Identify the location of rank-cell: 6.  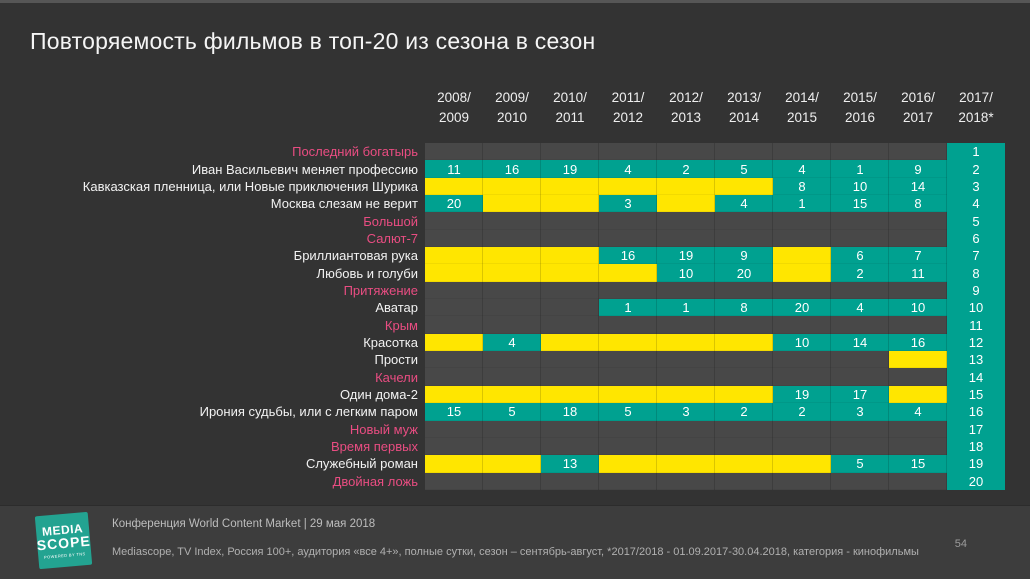
(976, 238).